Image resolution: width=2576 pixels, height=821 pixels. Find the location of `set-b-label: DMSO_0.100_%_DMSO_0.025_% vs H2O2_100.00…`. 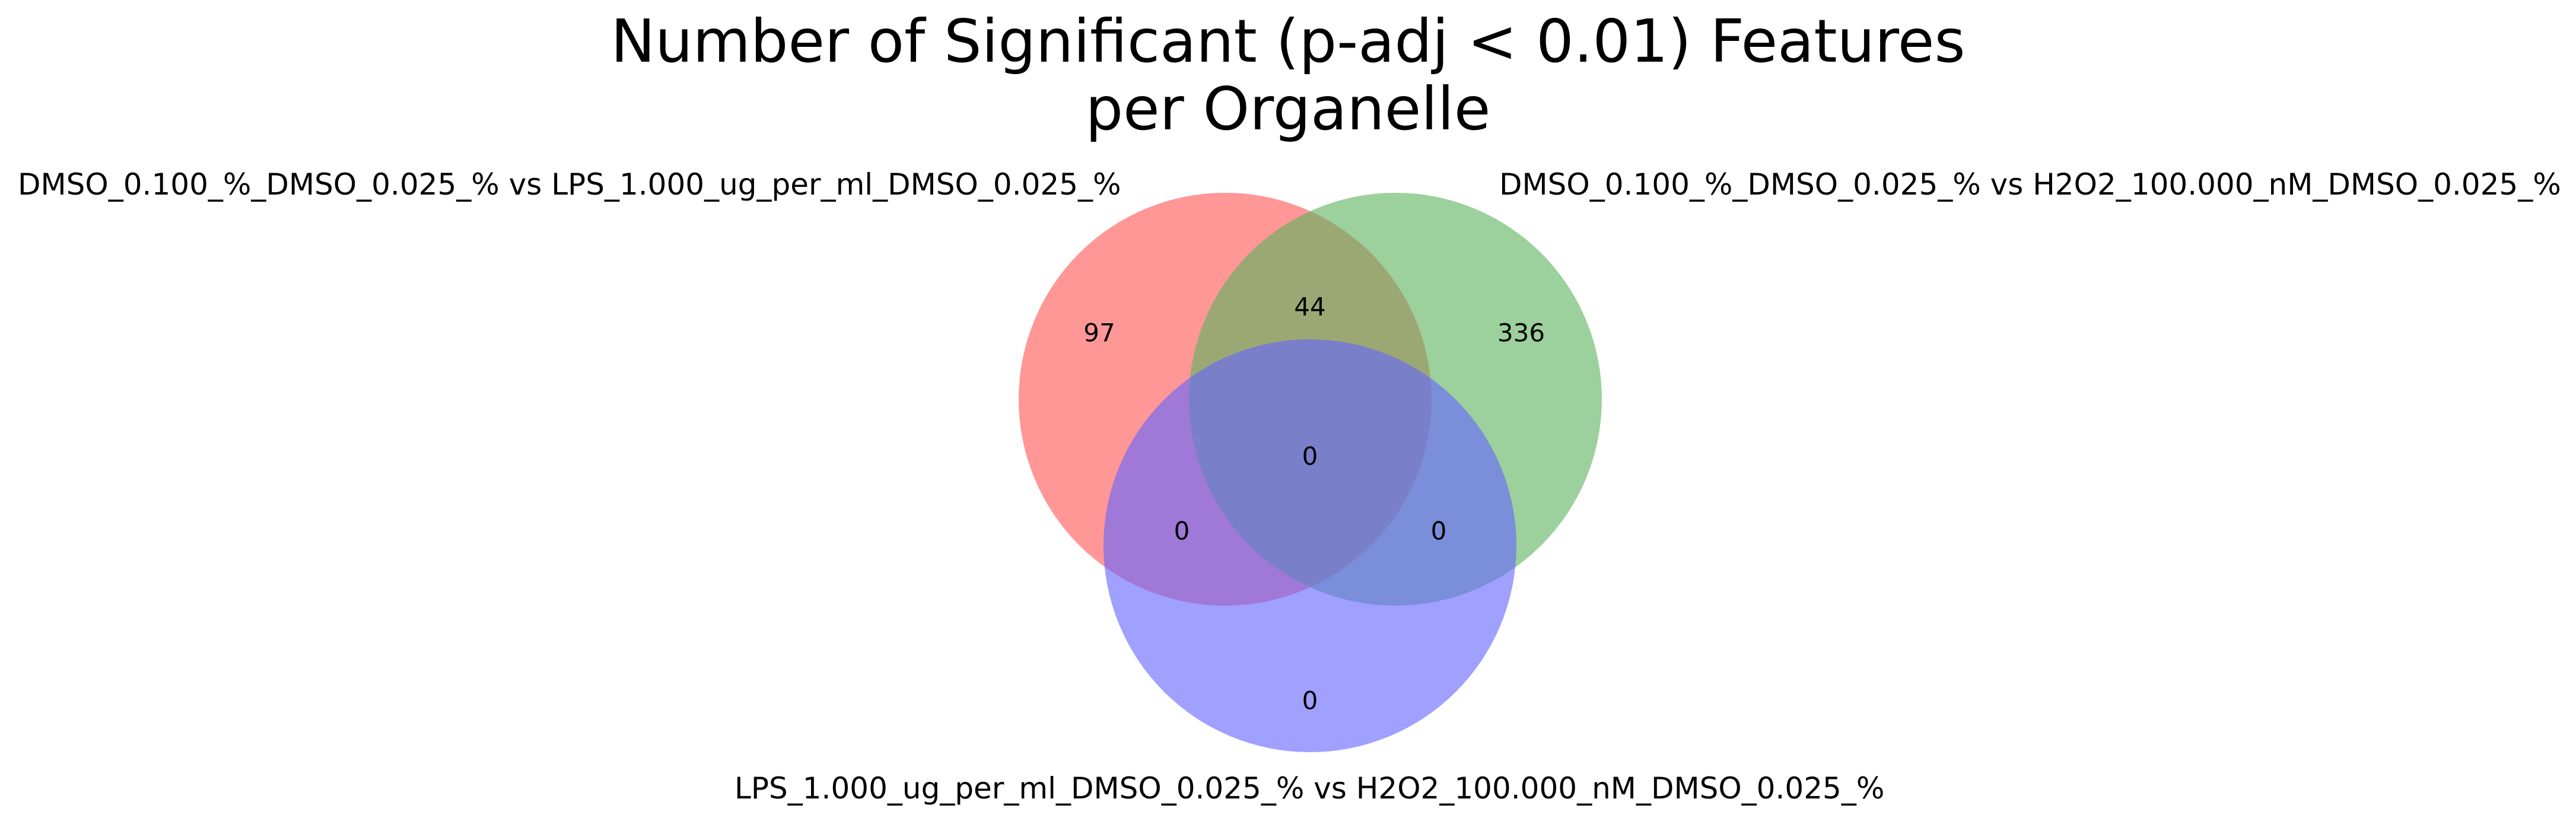

set-b-label: DMSO_0.100_%_DMSO_0.025_% vs H2O2_100.00… is located at coordinates (2030, 185).